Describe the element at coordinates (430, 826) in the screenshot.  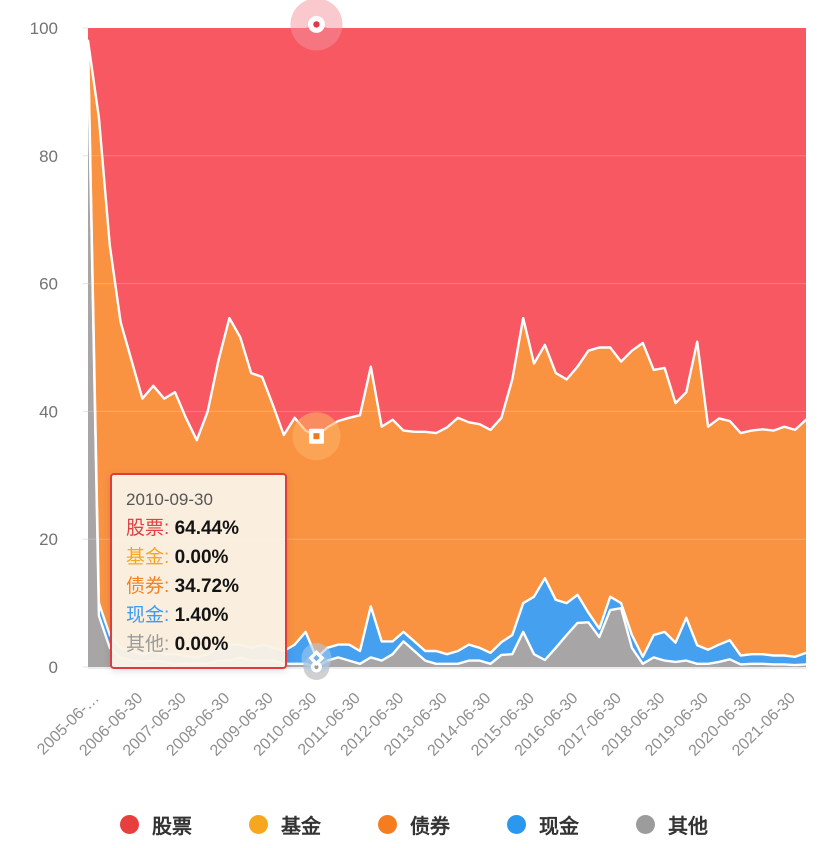
I see `legend-label-bonds: 债券` at that location.